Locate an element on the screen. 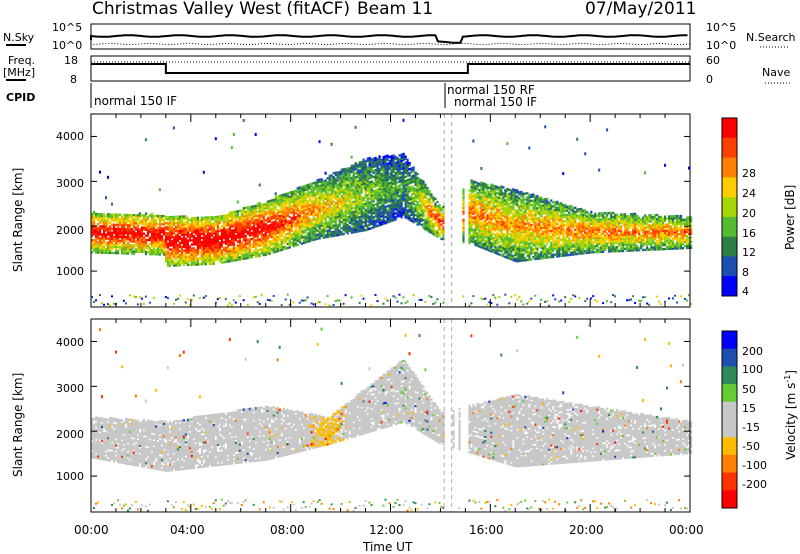 The image size is (800, 554). cpid-segment-3: normal 150 IF is located at coordinates (496, 102).